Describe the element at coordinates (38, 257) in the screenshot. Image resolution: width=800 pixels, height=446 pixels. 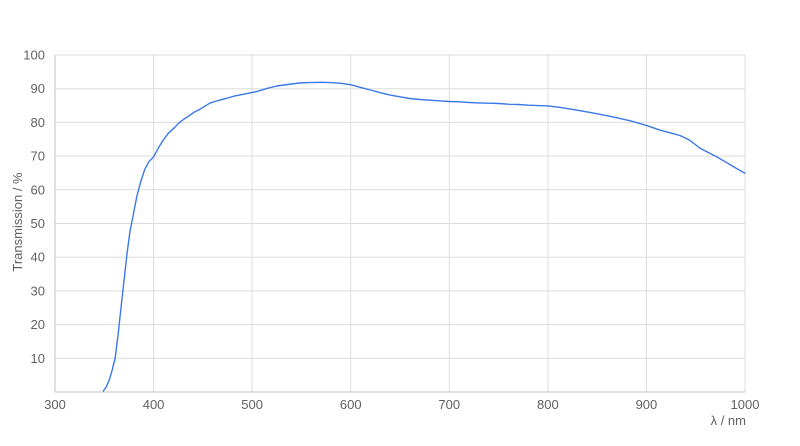
I see `y-tick-label: 40` at that location.